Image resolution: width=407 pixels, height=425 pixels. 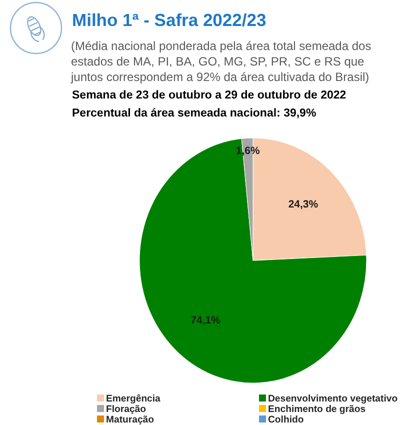 What do you see at coordinates (221, 61) in the screenshot?
I see `chart-subtitle: (Média nacional ponderada pela área total semeada dos estados de MA, PI, BA, GO, MG, SP, PR, SC e RS que juntos correspondem a 92% da área cultivada do Brasil)` at bounding box center [221, 61].